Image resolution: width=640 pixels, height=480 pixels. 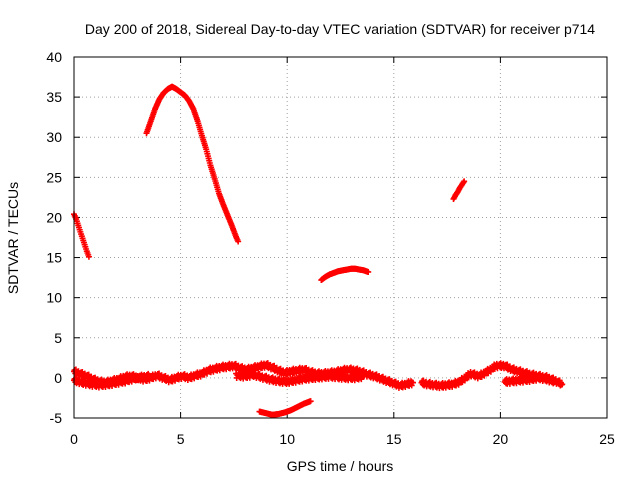 What do you see at coordinates (56, 418) in the screenshot?
I see `y-tick-label: -5` at bounding box center [56, 418].